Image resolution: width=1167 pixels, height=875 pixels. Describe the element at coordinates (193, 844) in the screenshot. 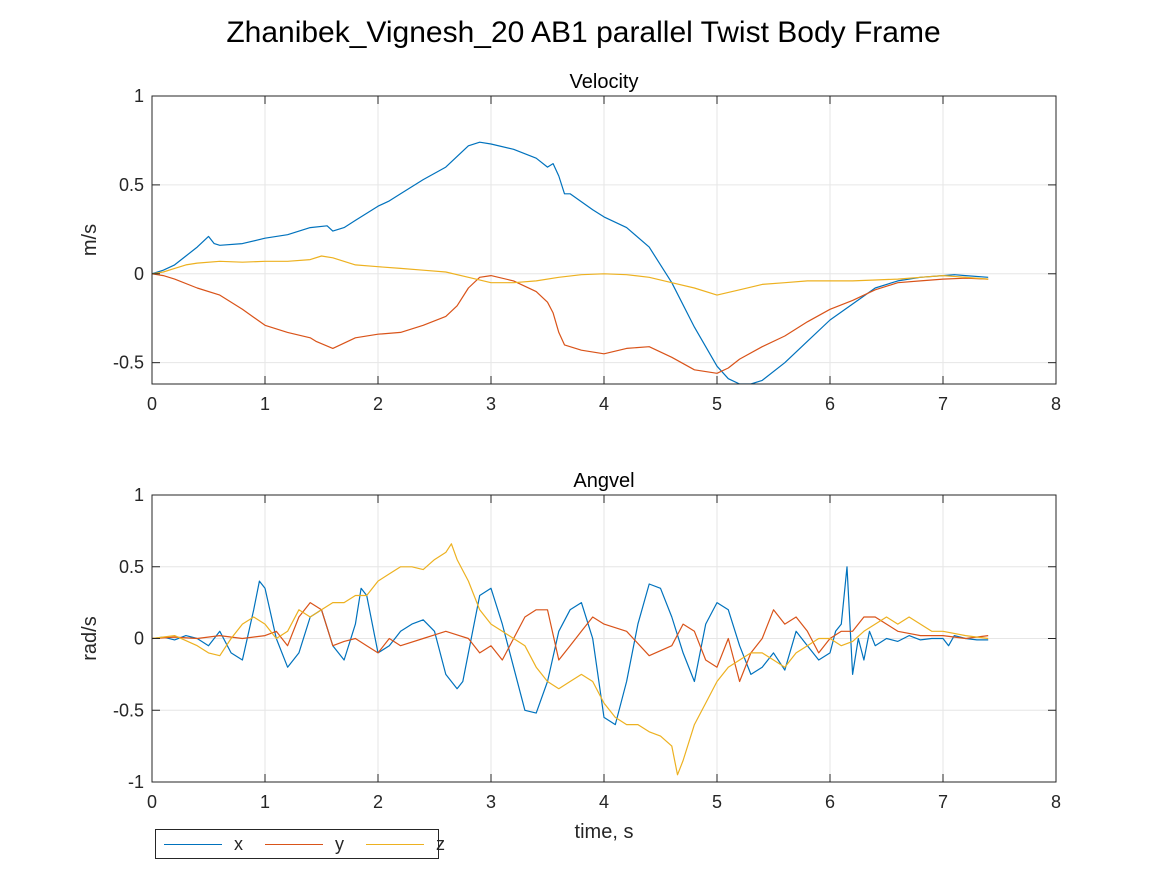

I see `legend-swatch-x` at that location.